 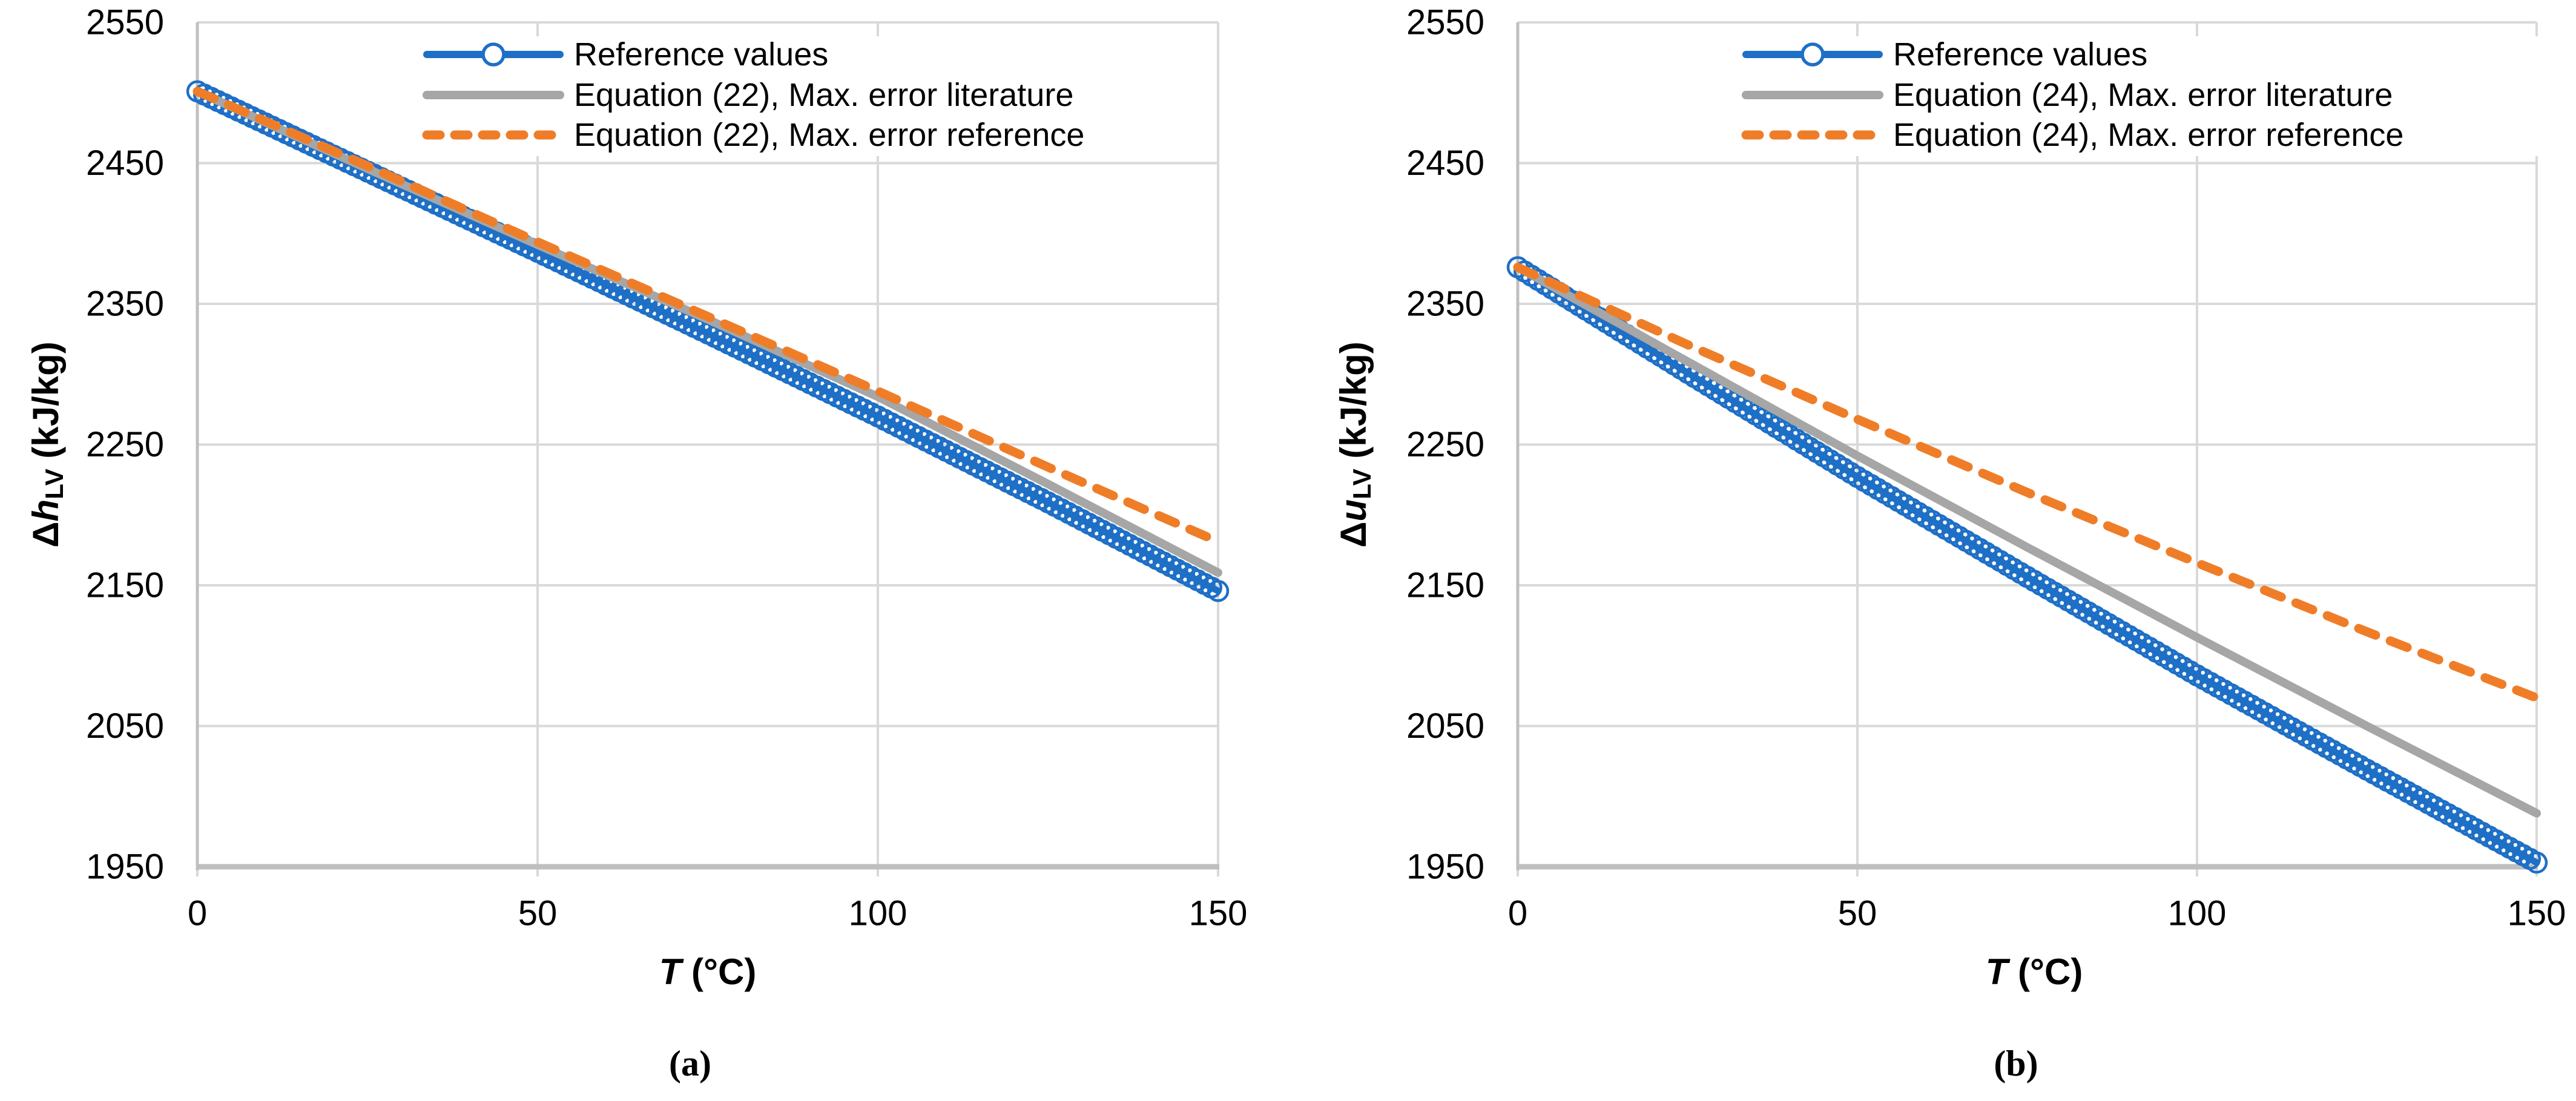 I want to click on legend-item: Equation (22), Max. error literature, so click(x=748, y=95).